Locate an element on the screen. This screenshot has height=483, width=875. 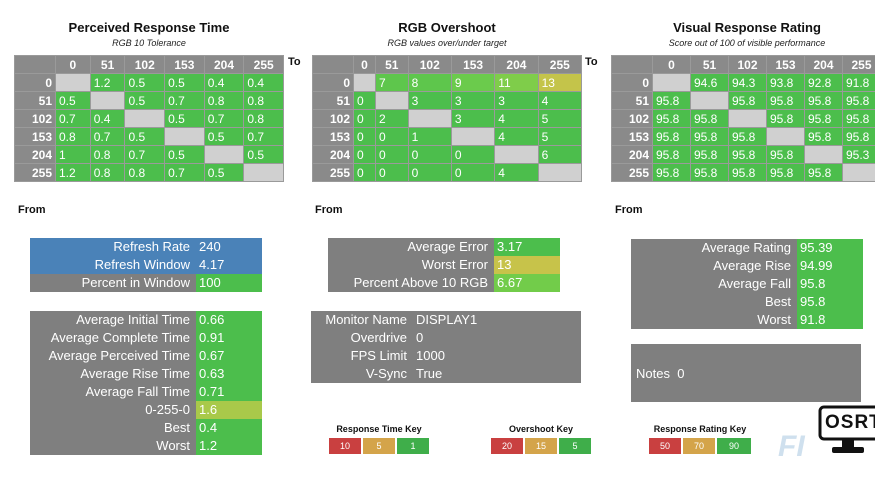
stat-row: Average Fall 95.8 is located at coordinates (747, 284).